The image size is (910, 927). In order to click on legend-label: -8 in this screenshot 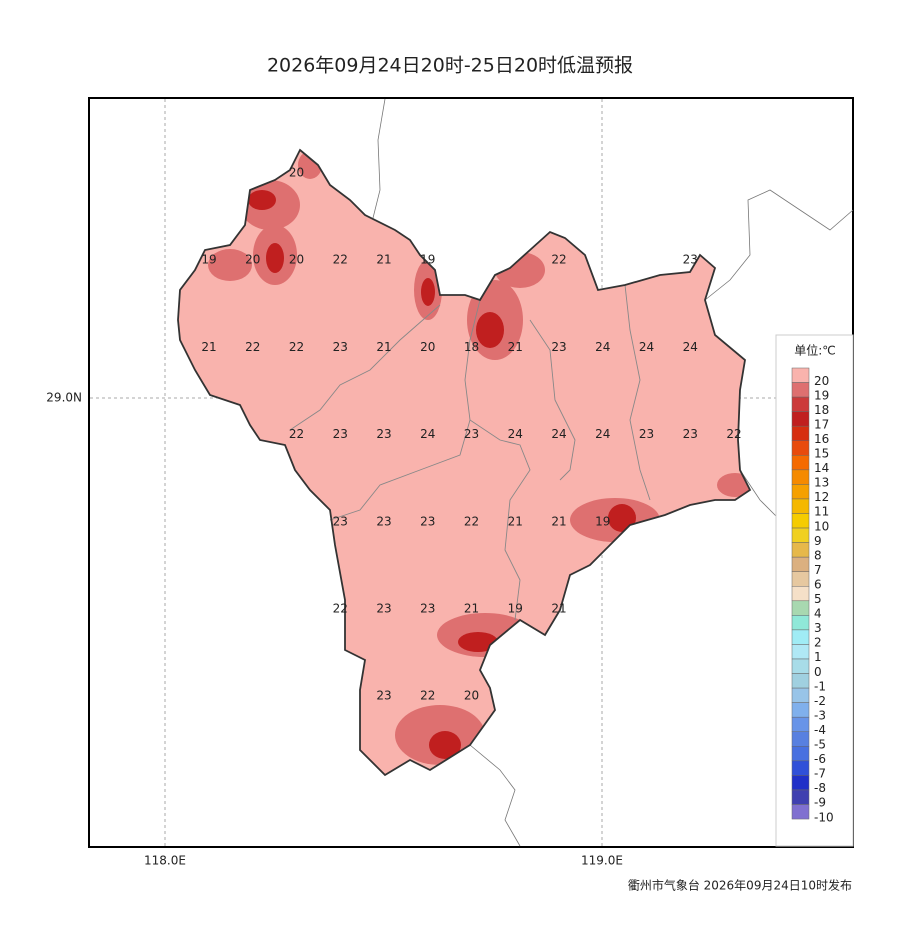, I will do `click(820, 788)`.